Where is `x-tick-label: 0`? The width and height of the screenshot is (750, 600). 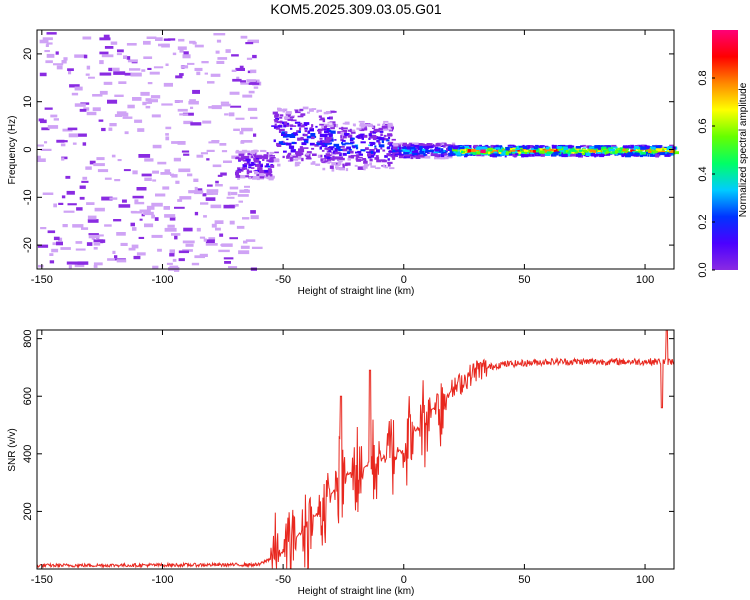 x-tick-label: 0 is located at coordinates (404, 580).